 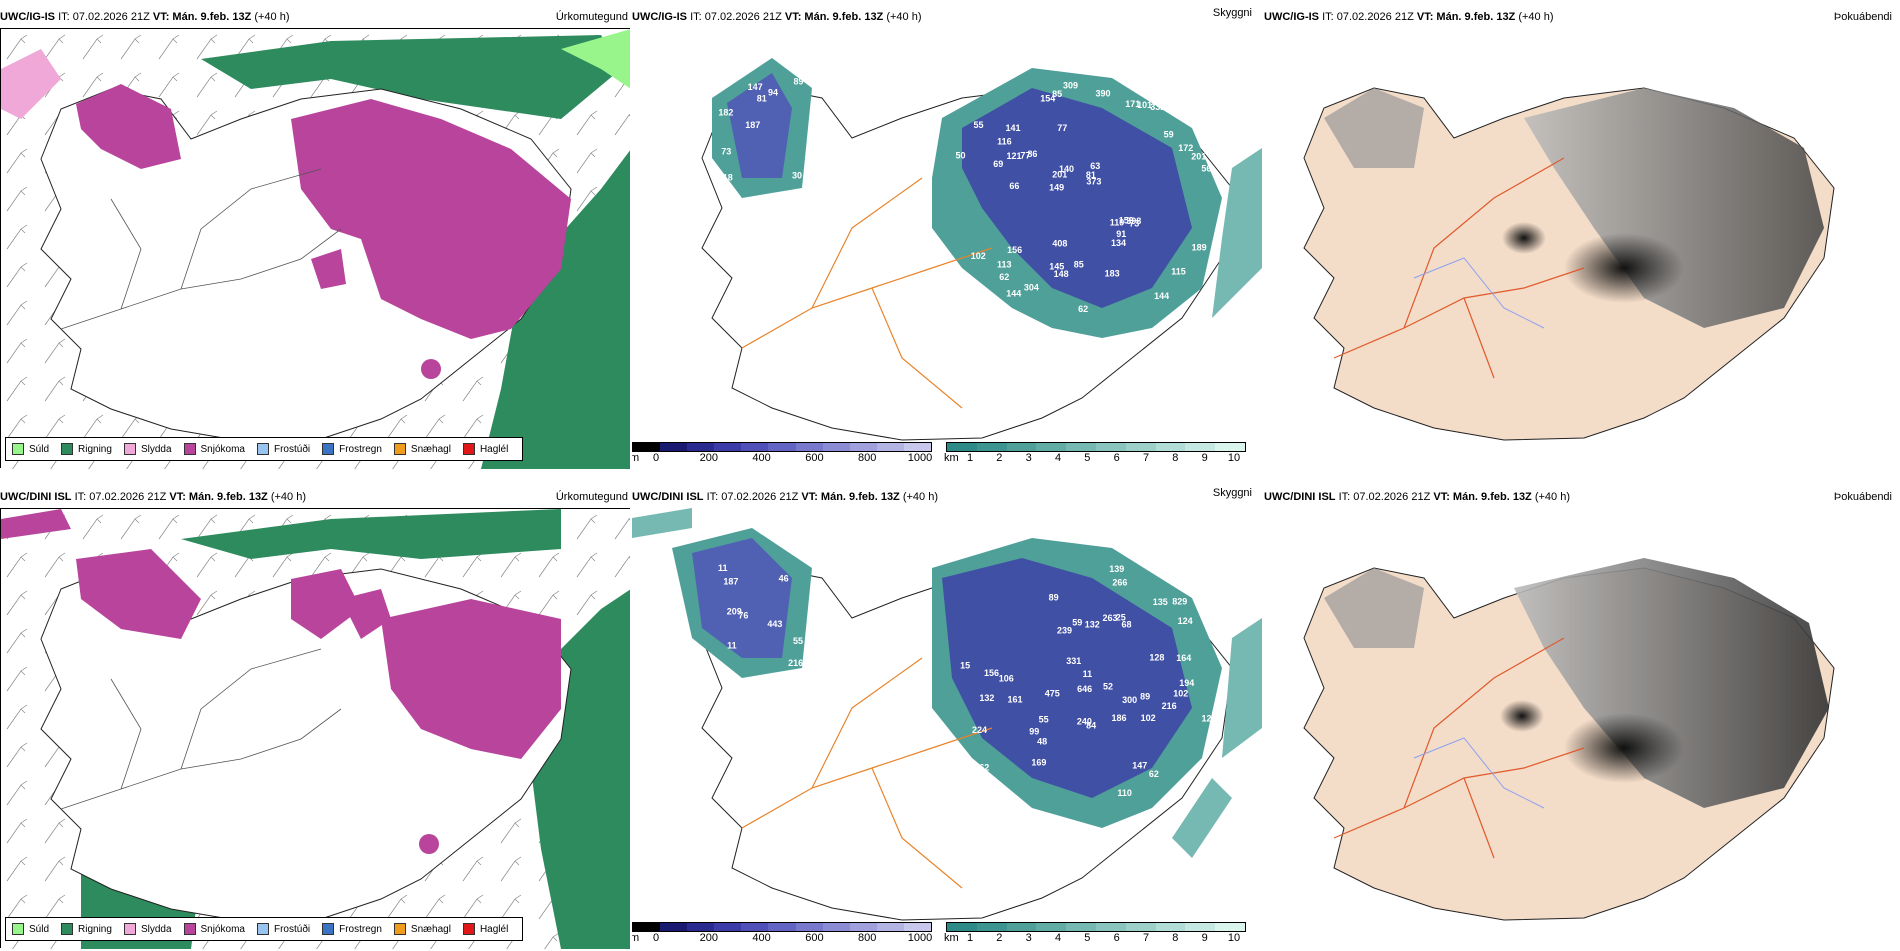 I want to click on visibility-value-label: 201, so click(x=1198, y=156).